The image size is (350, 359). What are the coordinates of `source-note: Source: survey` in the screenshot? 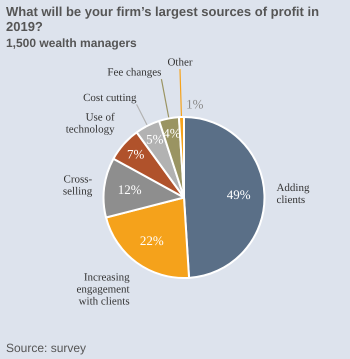 It's located at (46, 348).